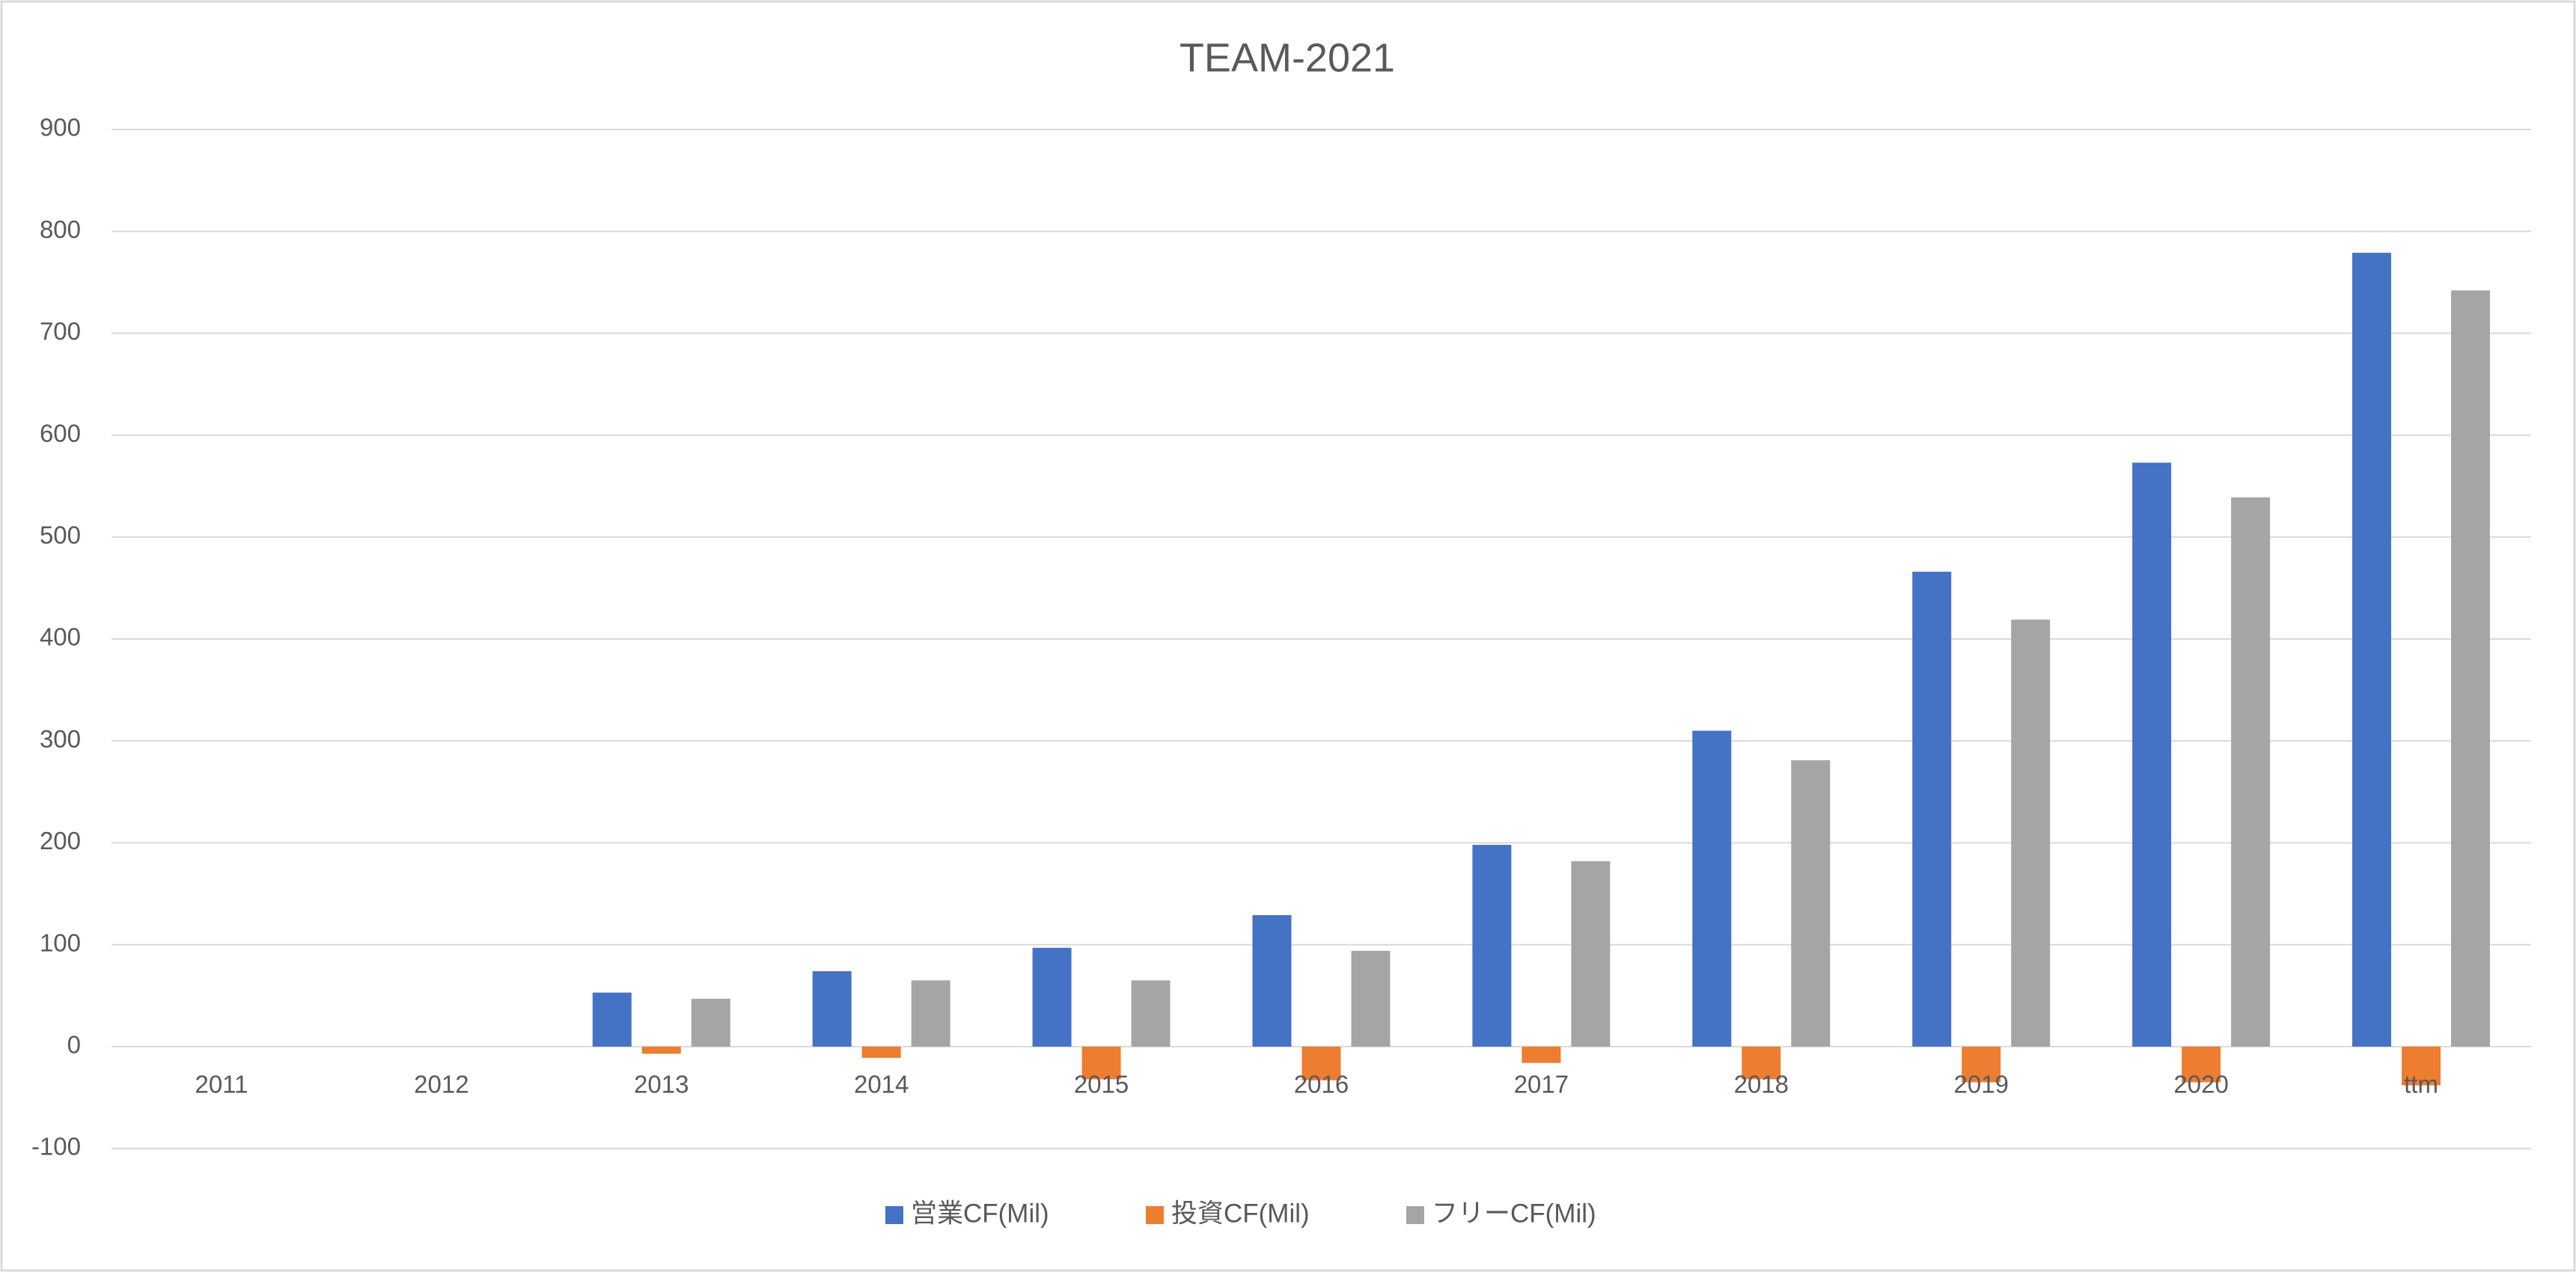 This screenshot has width=2576, height=1272. What do you see at coordinates (1321, 1085) in the screenshot?
I see `x-tick-label: 2016` at bounding box center [1321, 1085].